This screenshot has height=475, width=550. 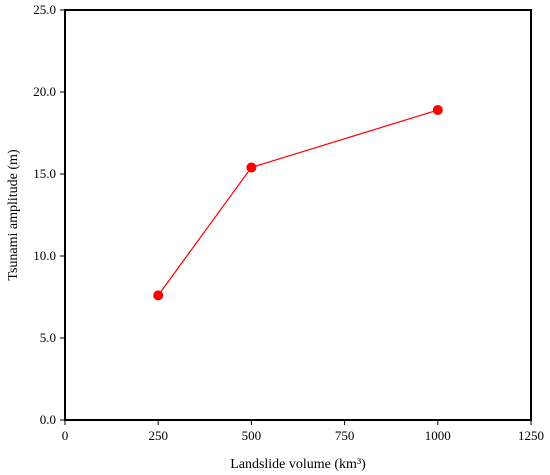 What do you see at coordinates (438, 435) in the screenshot?
I see `x-tick-label-4: 1000` at bounding box center [438, 435].